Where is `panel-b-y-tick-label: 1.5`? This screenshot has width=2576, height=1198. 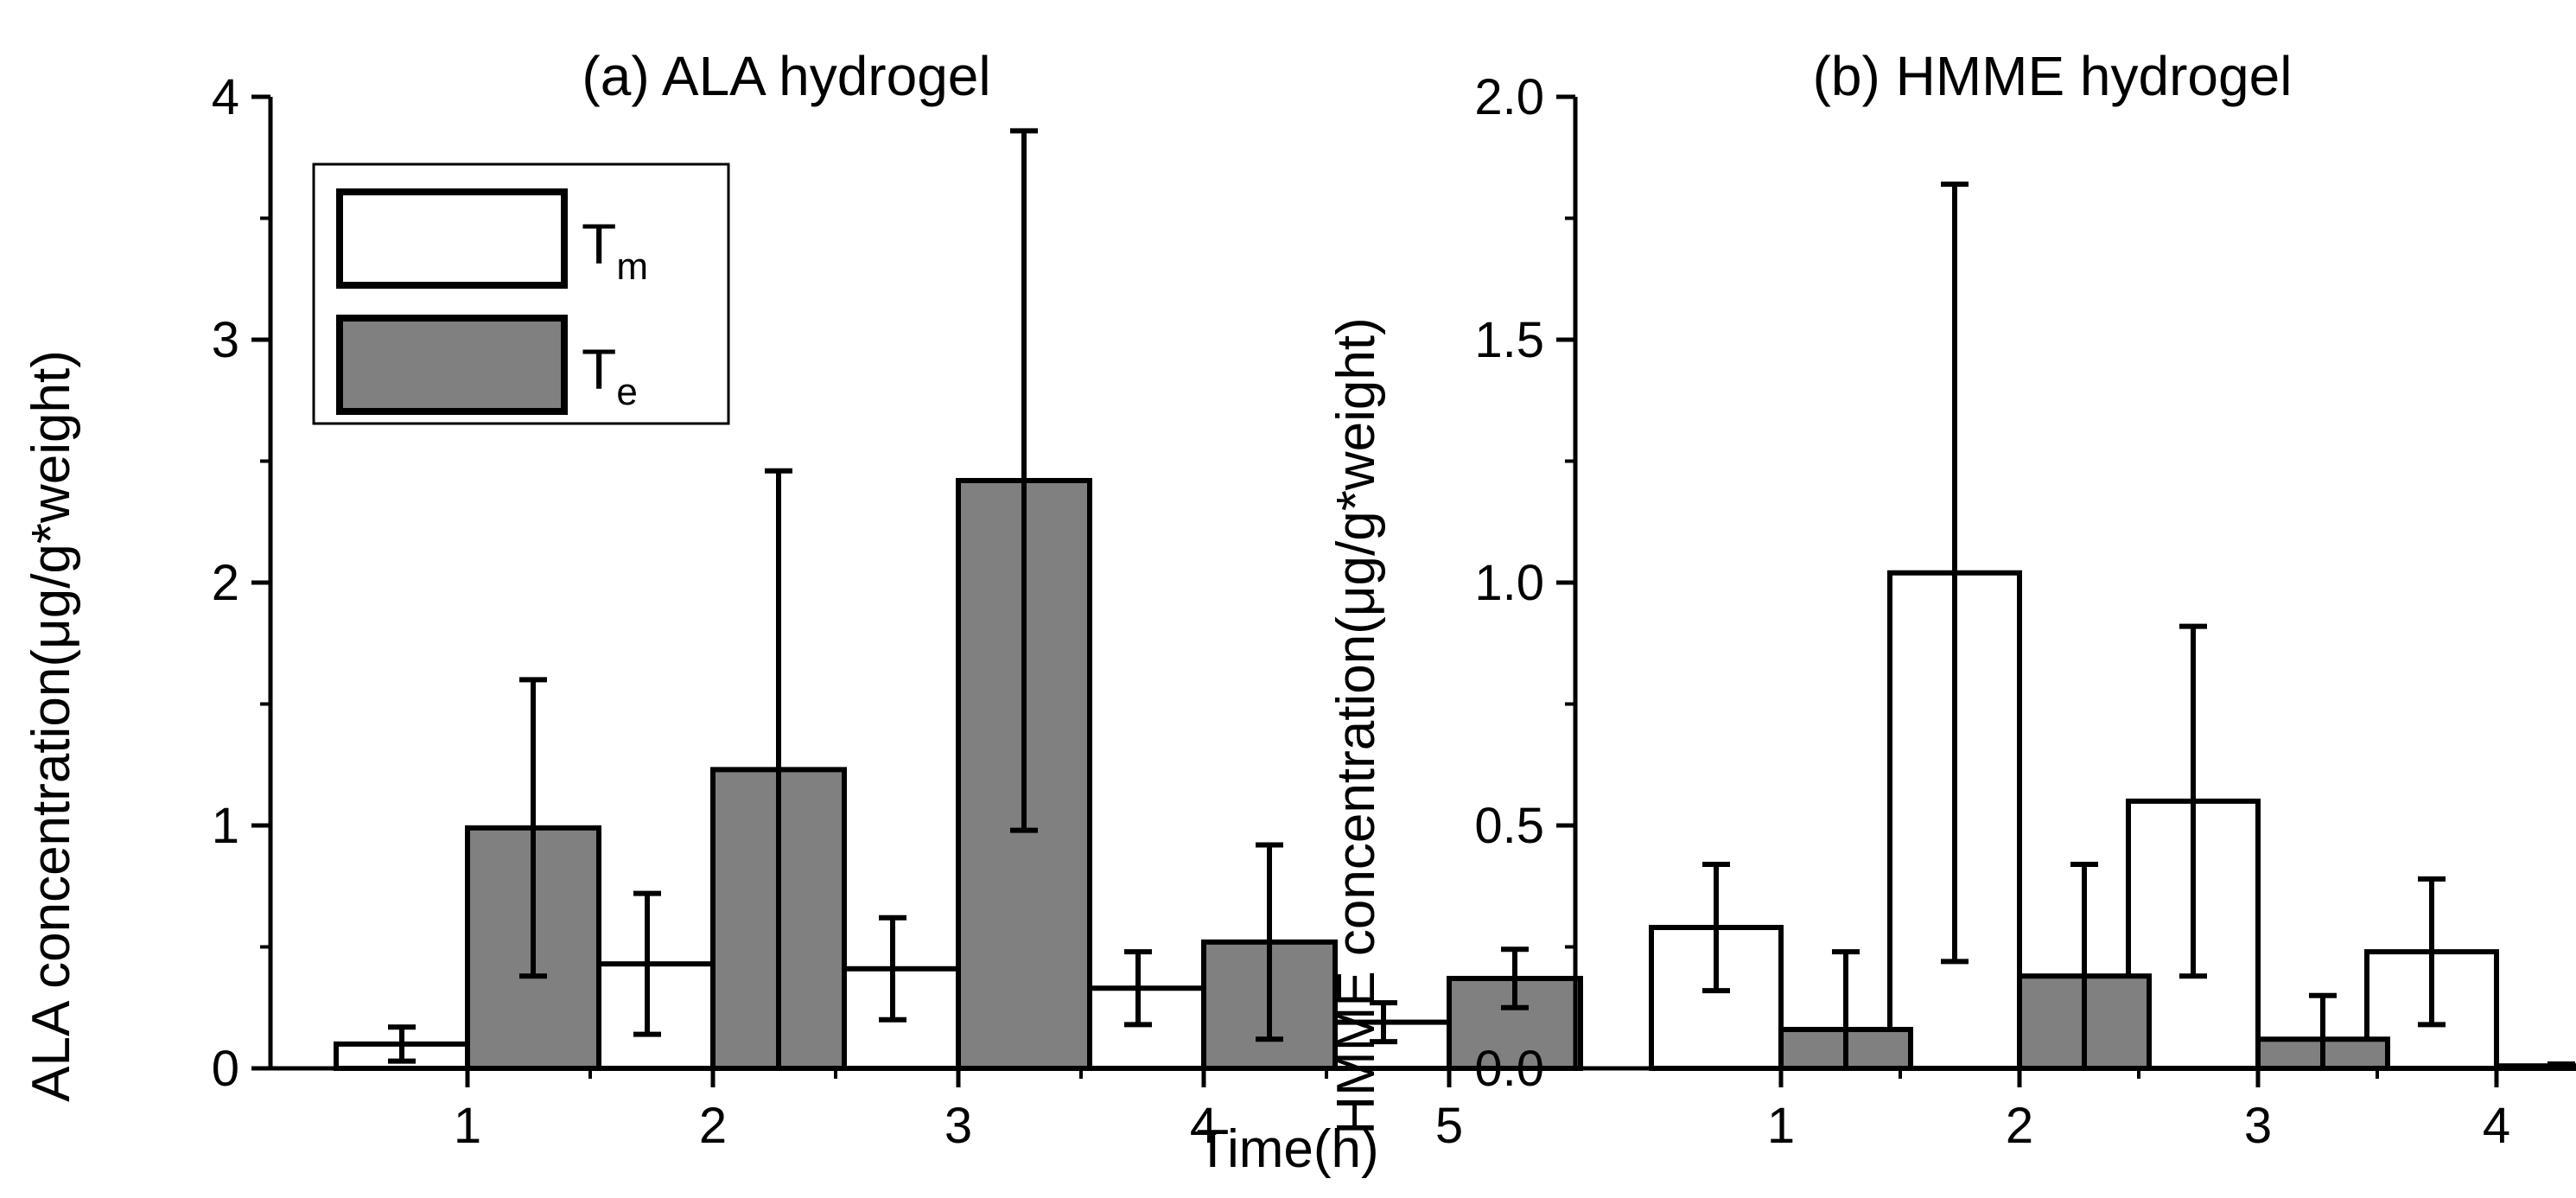
panel-b-y-tick-label: 1.5 is located at coordinates (1509, 340).